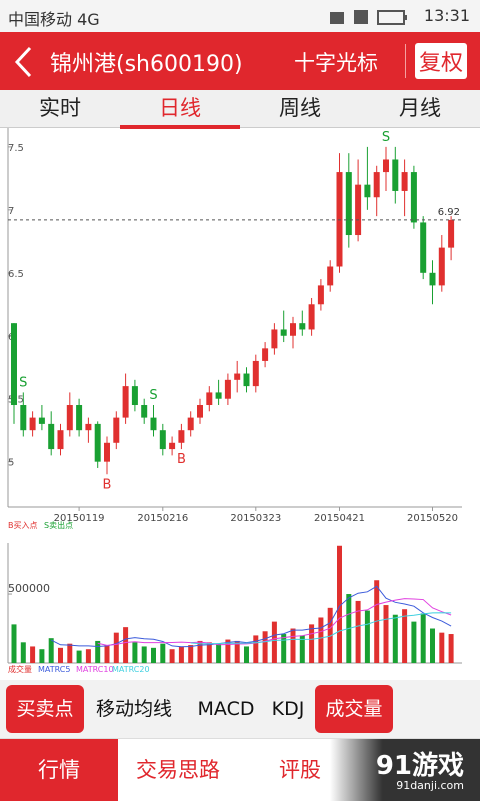  Describe the element at coordinates (420, 108) in the screenshot. I see `tab: 月线` at that location.